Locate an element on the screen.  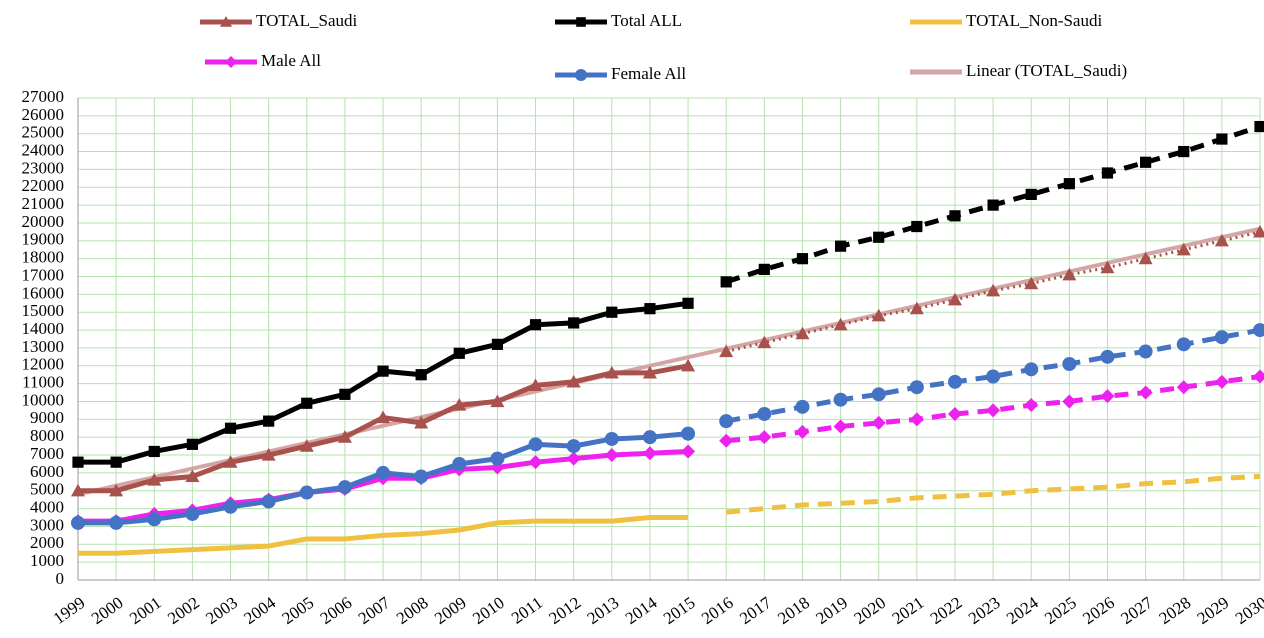
projection-line is located at coordinates (993, 494).